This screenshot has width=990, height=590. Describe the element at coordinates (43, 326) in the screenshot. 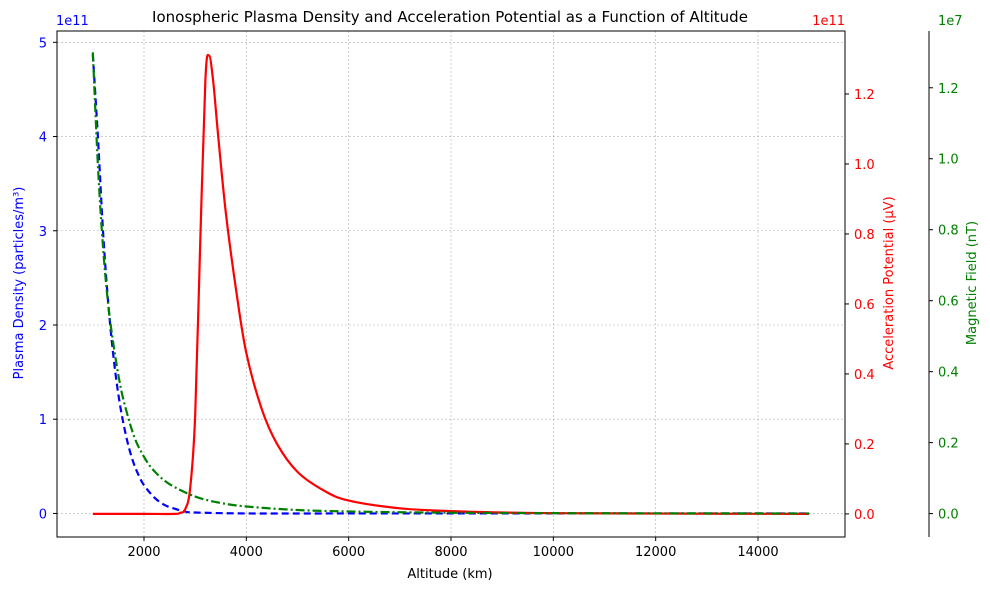

I see `left-tick-label: 2` at that location.